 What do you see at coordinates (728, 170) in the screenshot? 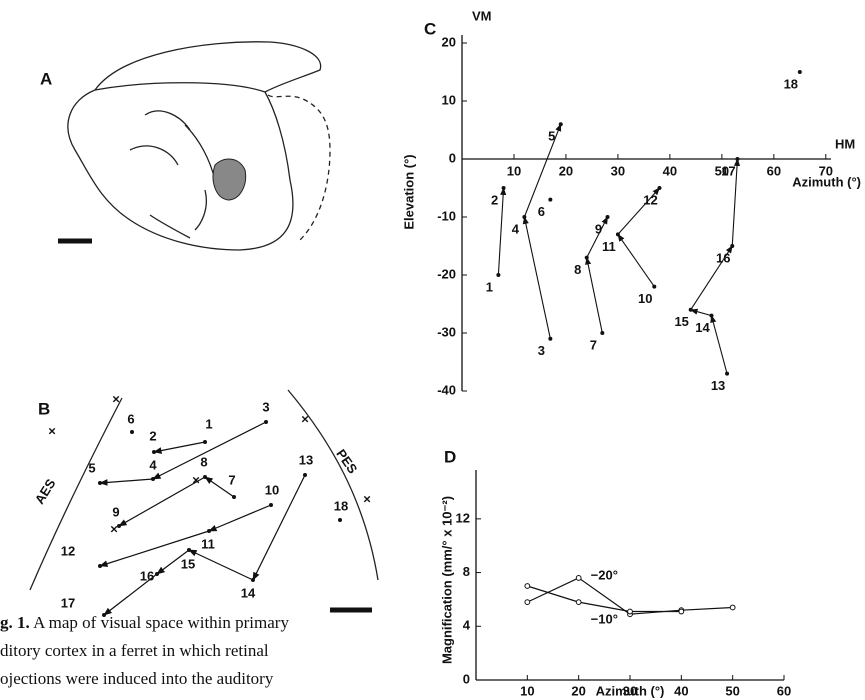
I see `point-label: 17` at bounding box center [728, 170].